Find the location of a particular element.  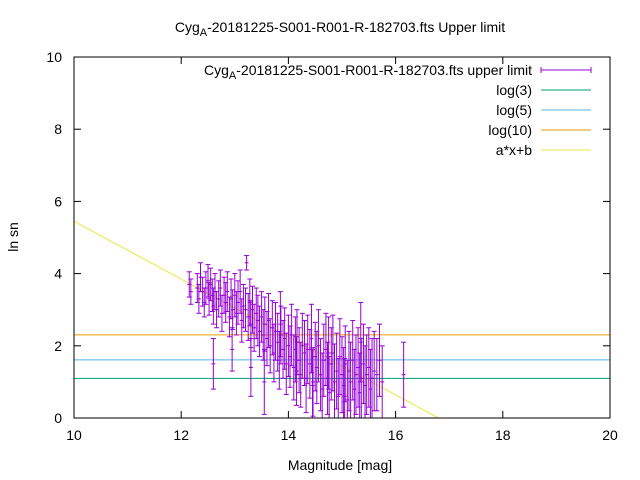

legend-label: log(10) is located at coordinates (510, 130).